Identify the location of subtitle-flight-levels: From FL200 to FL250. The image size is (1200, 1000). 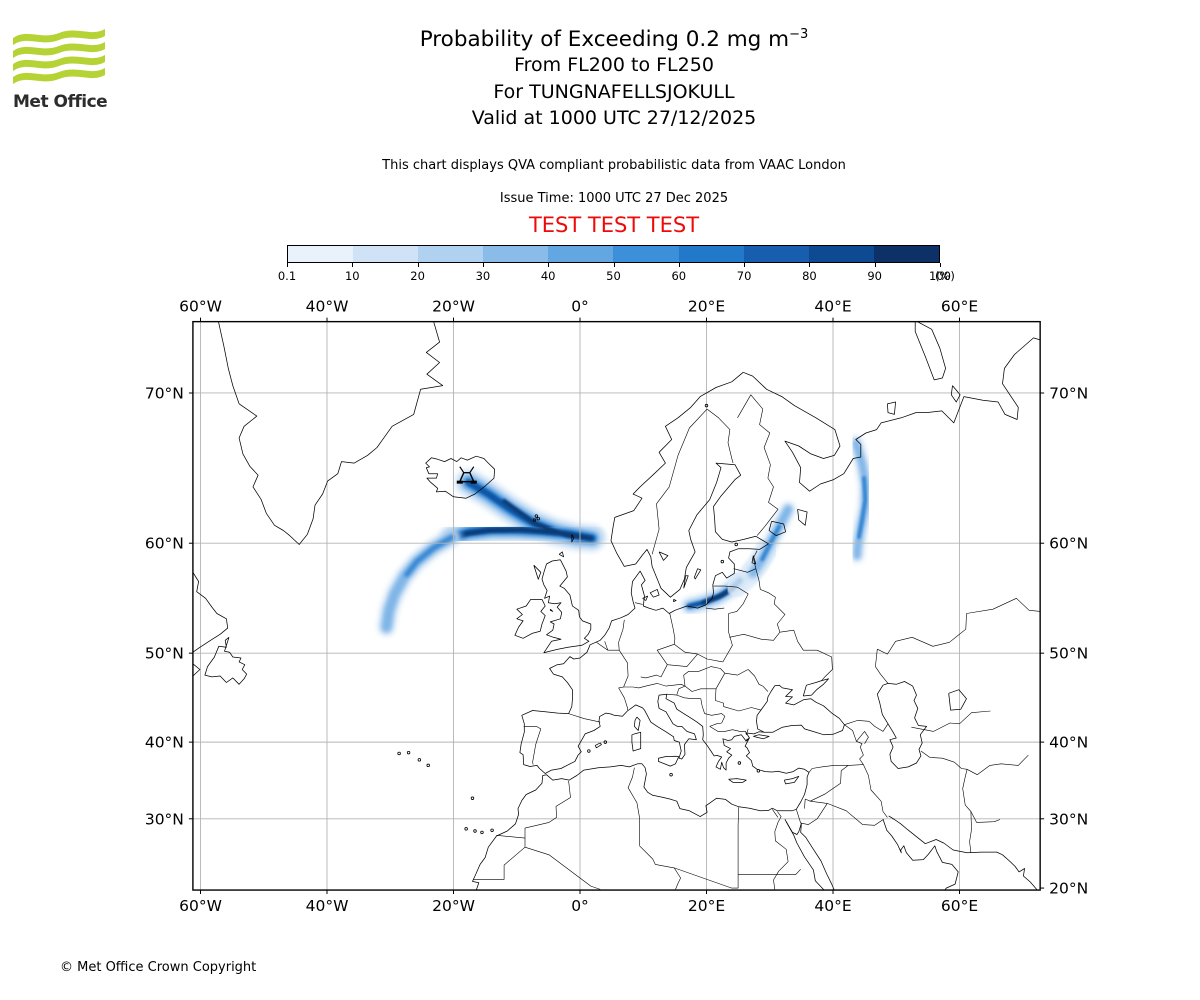
(614, 65).